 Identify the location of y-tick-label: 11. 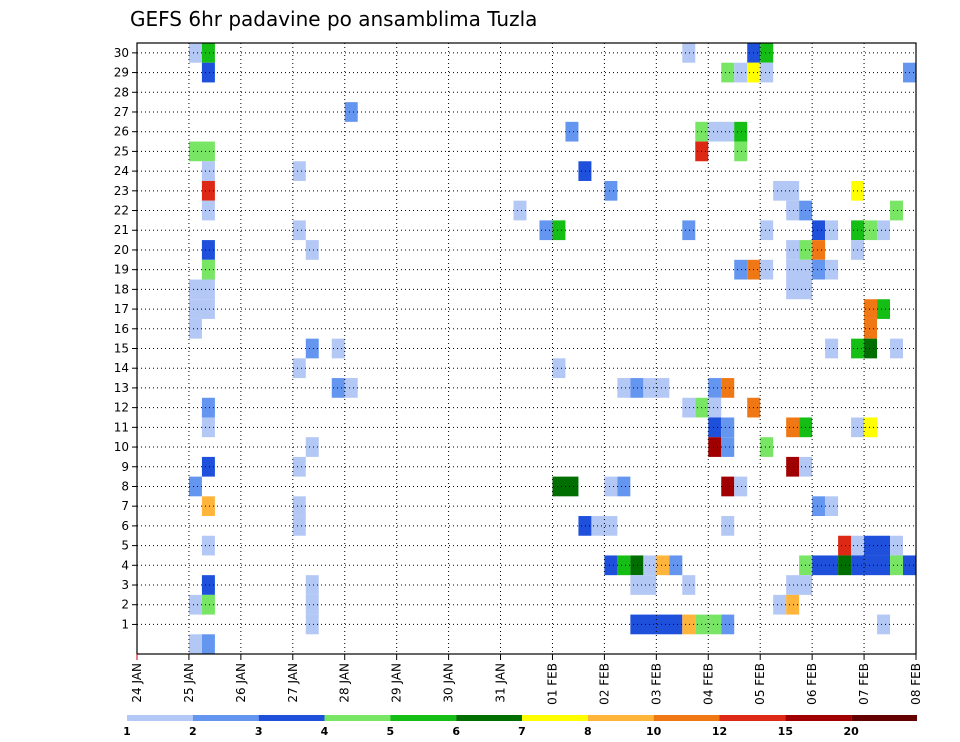
(121, 427).